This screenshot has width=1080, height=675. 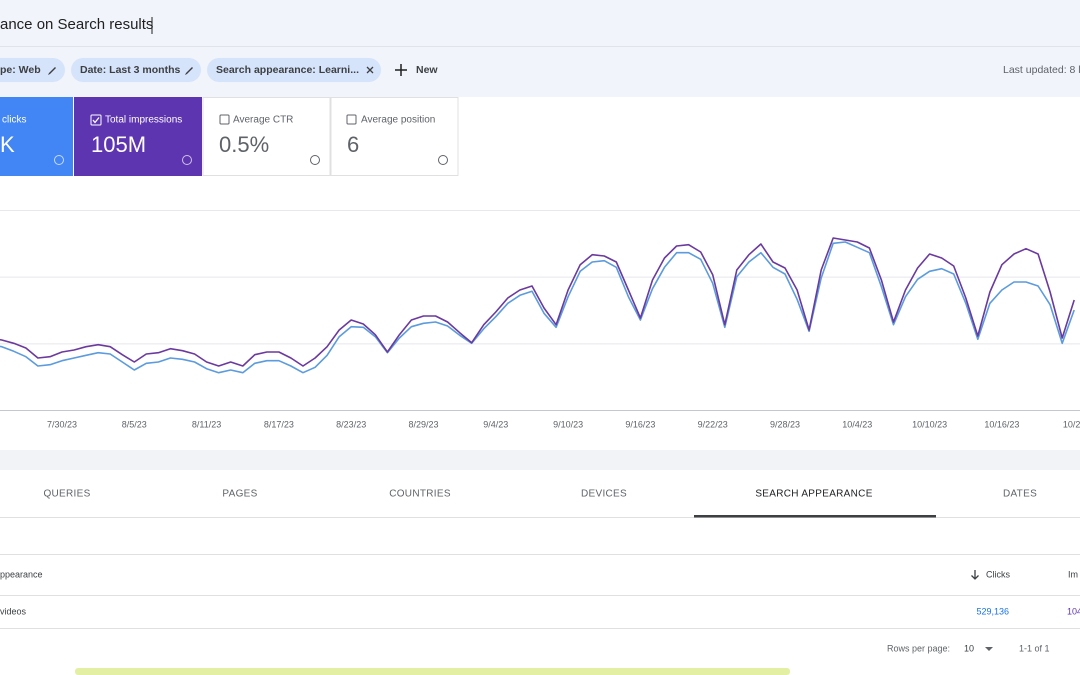 I want to click on remove-icon, so click(x=370, y=70).